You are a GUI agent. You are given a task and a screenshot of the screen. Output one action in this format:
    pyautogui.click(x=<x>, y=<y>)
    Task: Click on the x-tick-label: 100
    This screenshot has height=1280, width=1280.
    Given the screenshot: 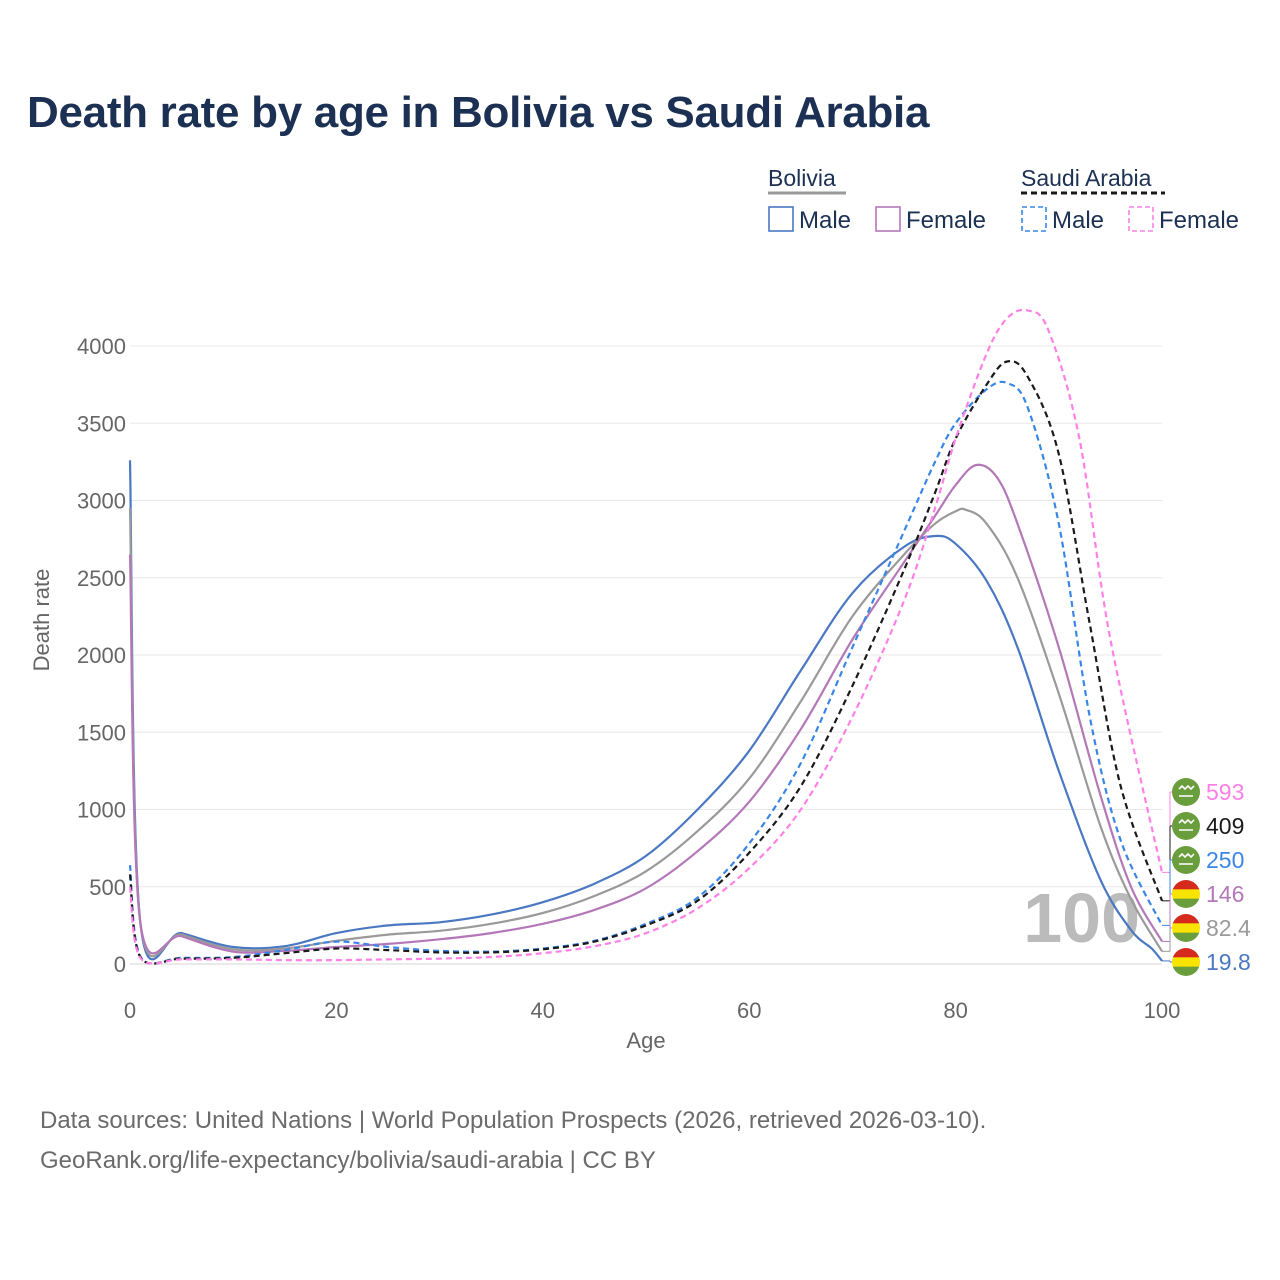 What is the action you would take?
    pyautogui.click(x=1162, y=1010)
    